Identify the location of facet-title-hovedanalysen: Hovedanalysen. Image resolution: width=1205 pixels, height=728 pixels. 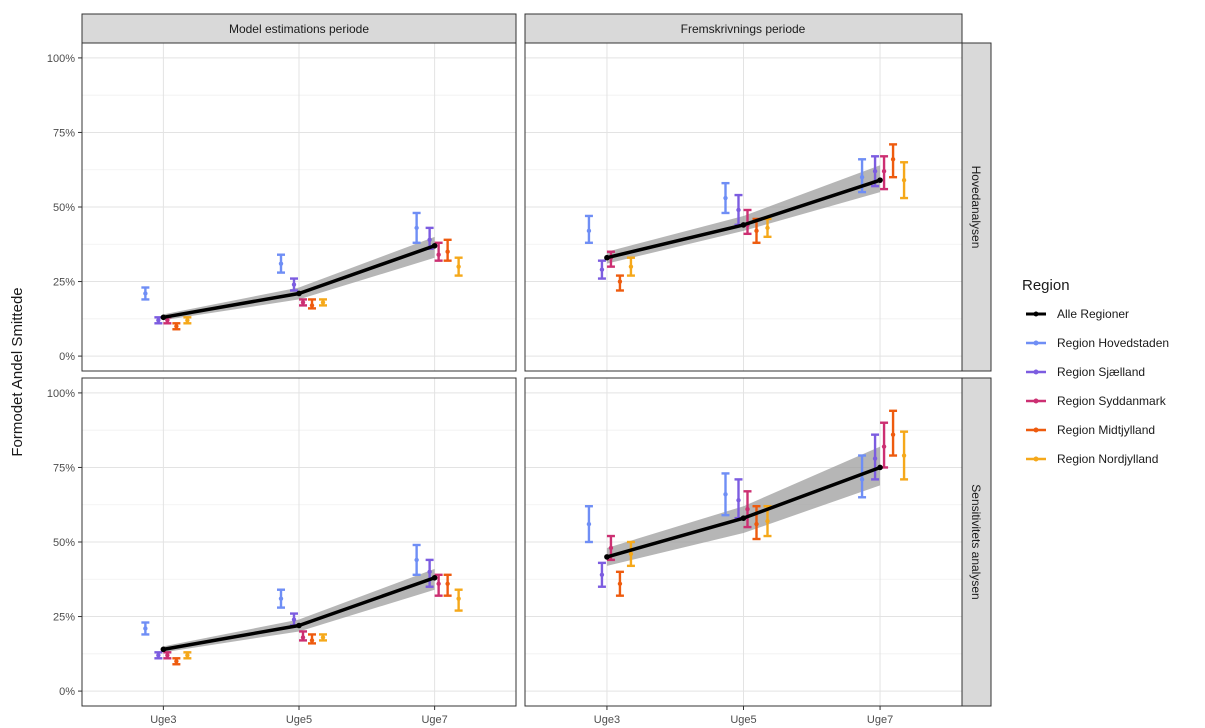
(976, 207).